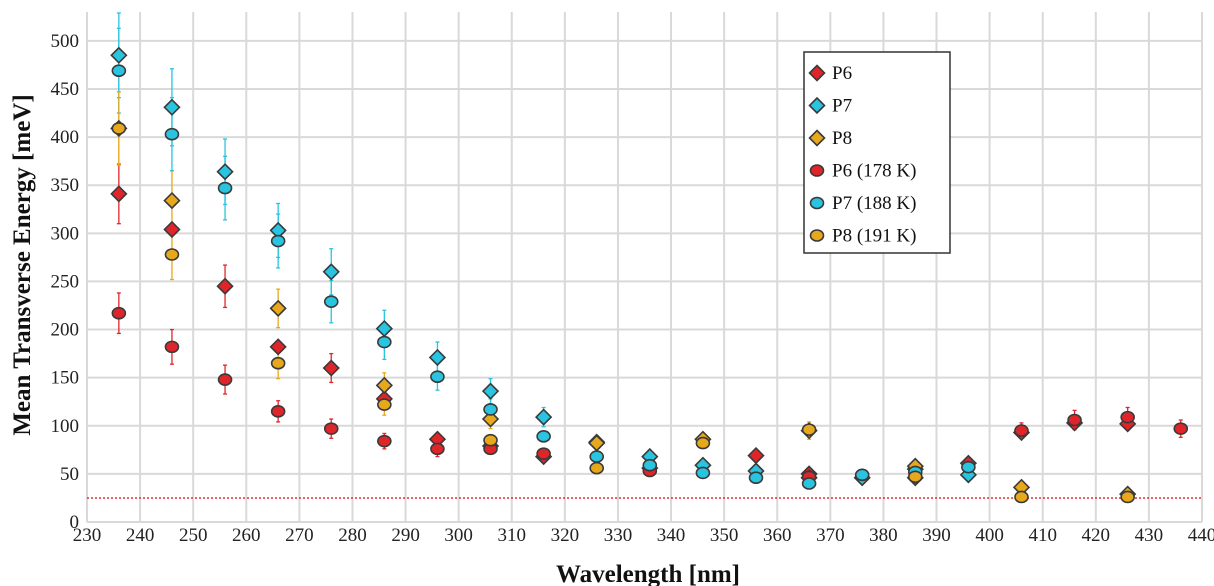 The height and width of the screenshot is (586, 1214). I want to click on y-tick-label: 250, so click(65, 281).